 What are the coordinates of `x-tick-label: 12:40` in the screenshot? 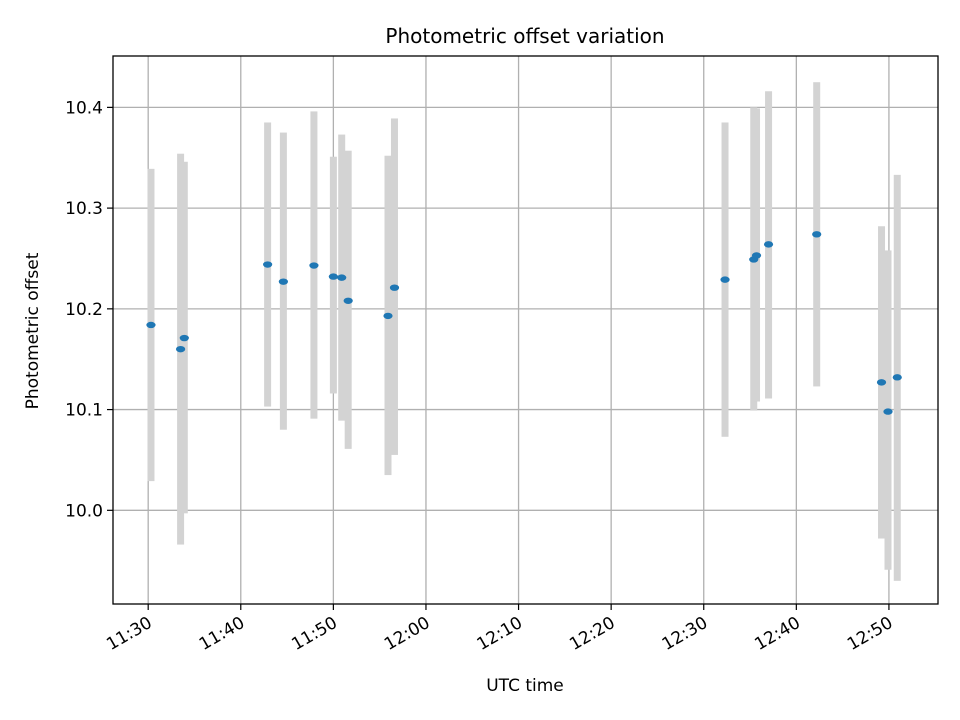 It's located at (777, 634).